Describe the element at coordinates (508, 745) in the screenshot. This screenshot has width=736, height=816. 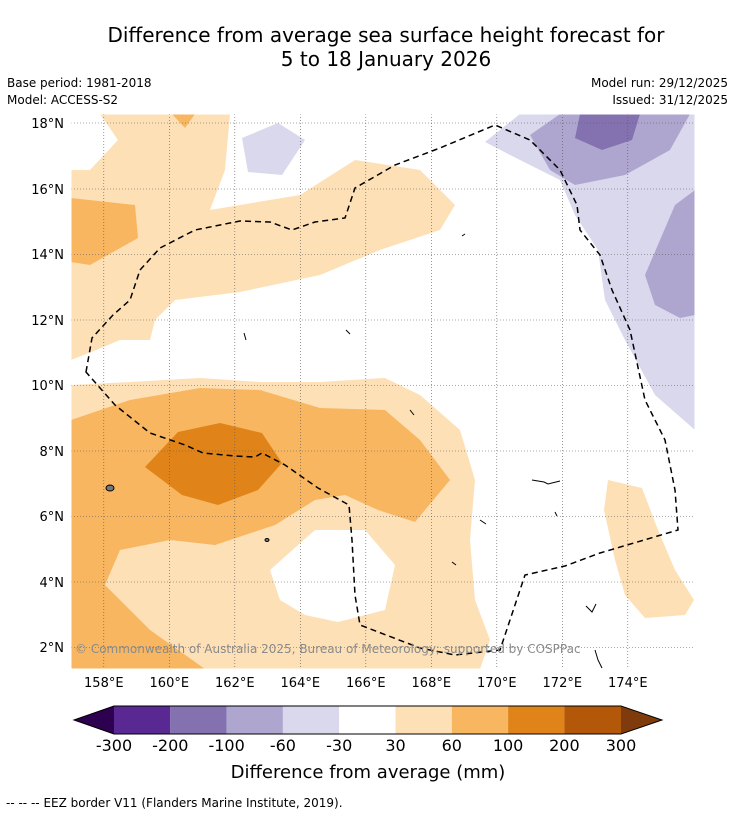
I see `colorbar-tick: 100` at that location.